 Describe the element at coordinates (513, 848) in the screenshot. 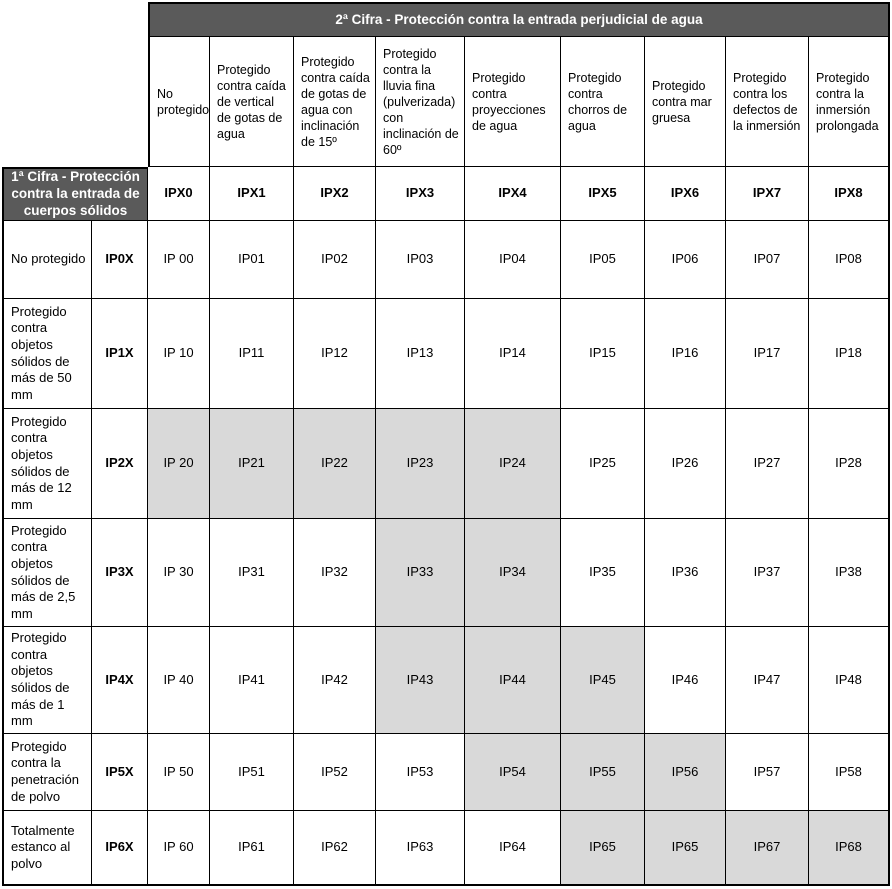

I see `ip-code-cell: IP64` at that location.